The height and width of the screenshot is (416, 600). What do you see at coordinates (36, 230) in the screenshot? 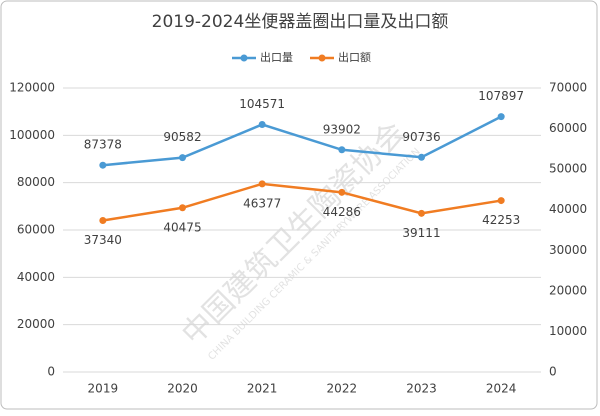
I see `y-tick-label: 60000` at bounding box center [36, 230].